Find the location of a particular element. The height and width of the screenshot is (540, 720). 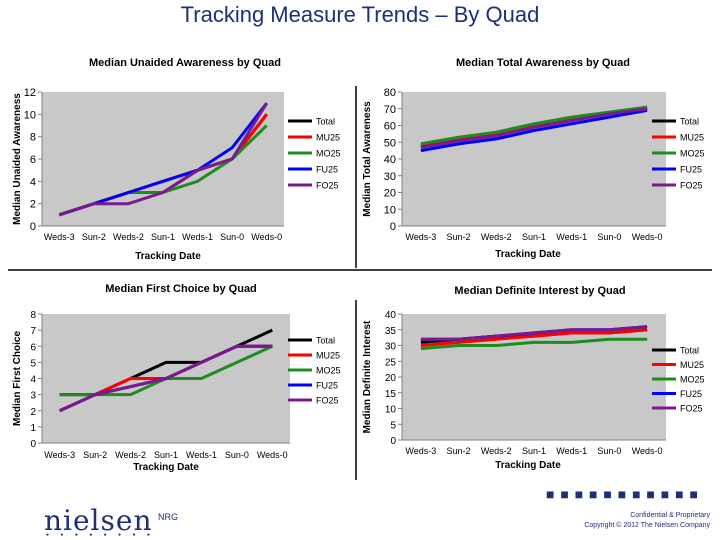

series-line-fu25 is located at coordinates (534, 130).